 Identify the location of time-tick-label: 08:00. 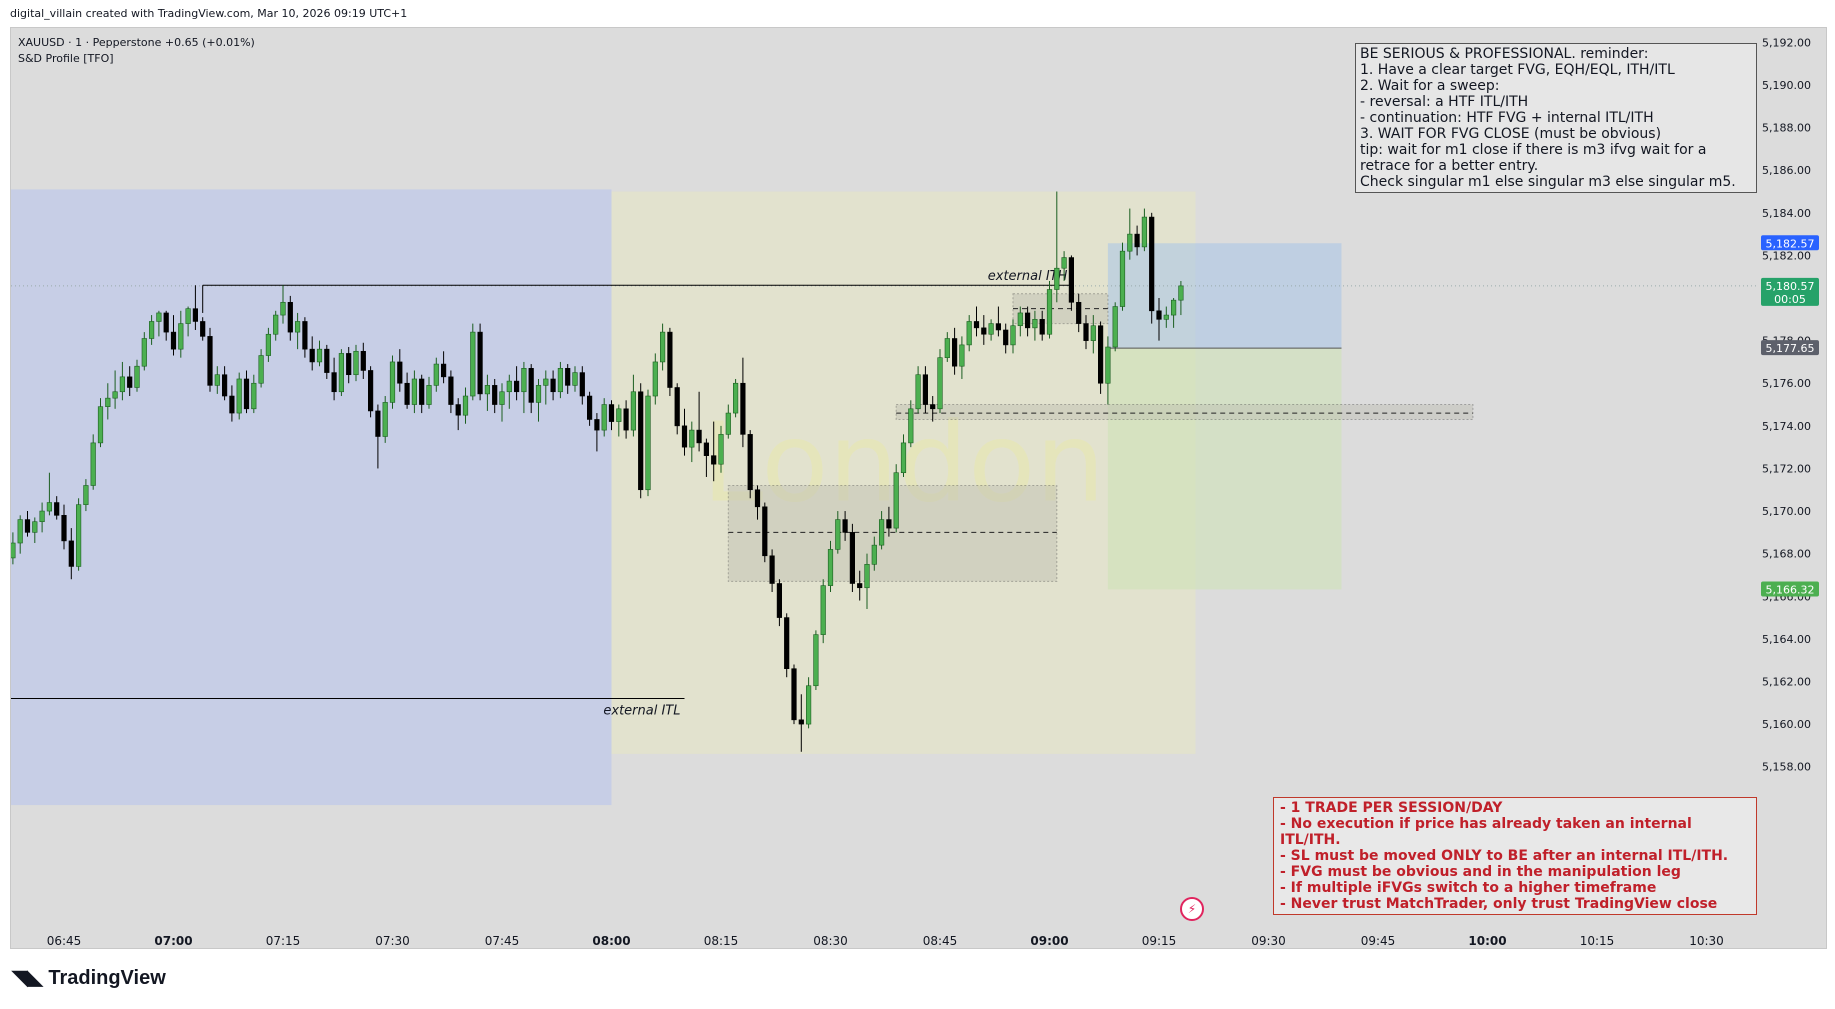
(611, 941).